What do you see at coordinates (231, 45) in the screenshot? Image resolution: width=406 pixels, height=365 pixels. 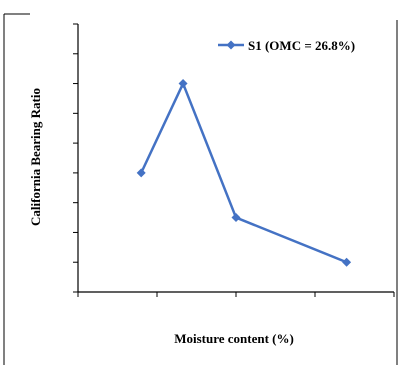 I see `legend-marker` at bounding box center [231, 45].